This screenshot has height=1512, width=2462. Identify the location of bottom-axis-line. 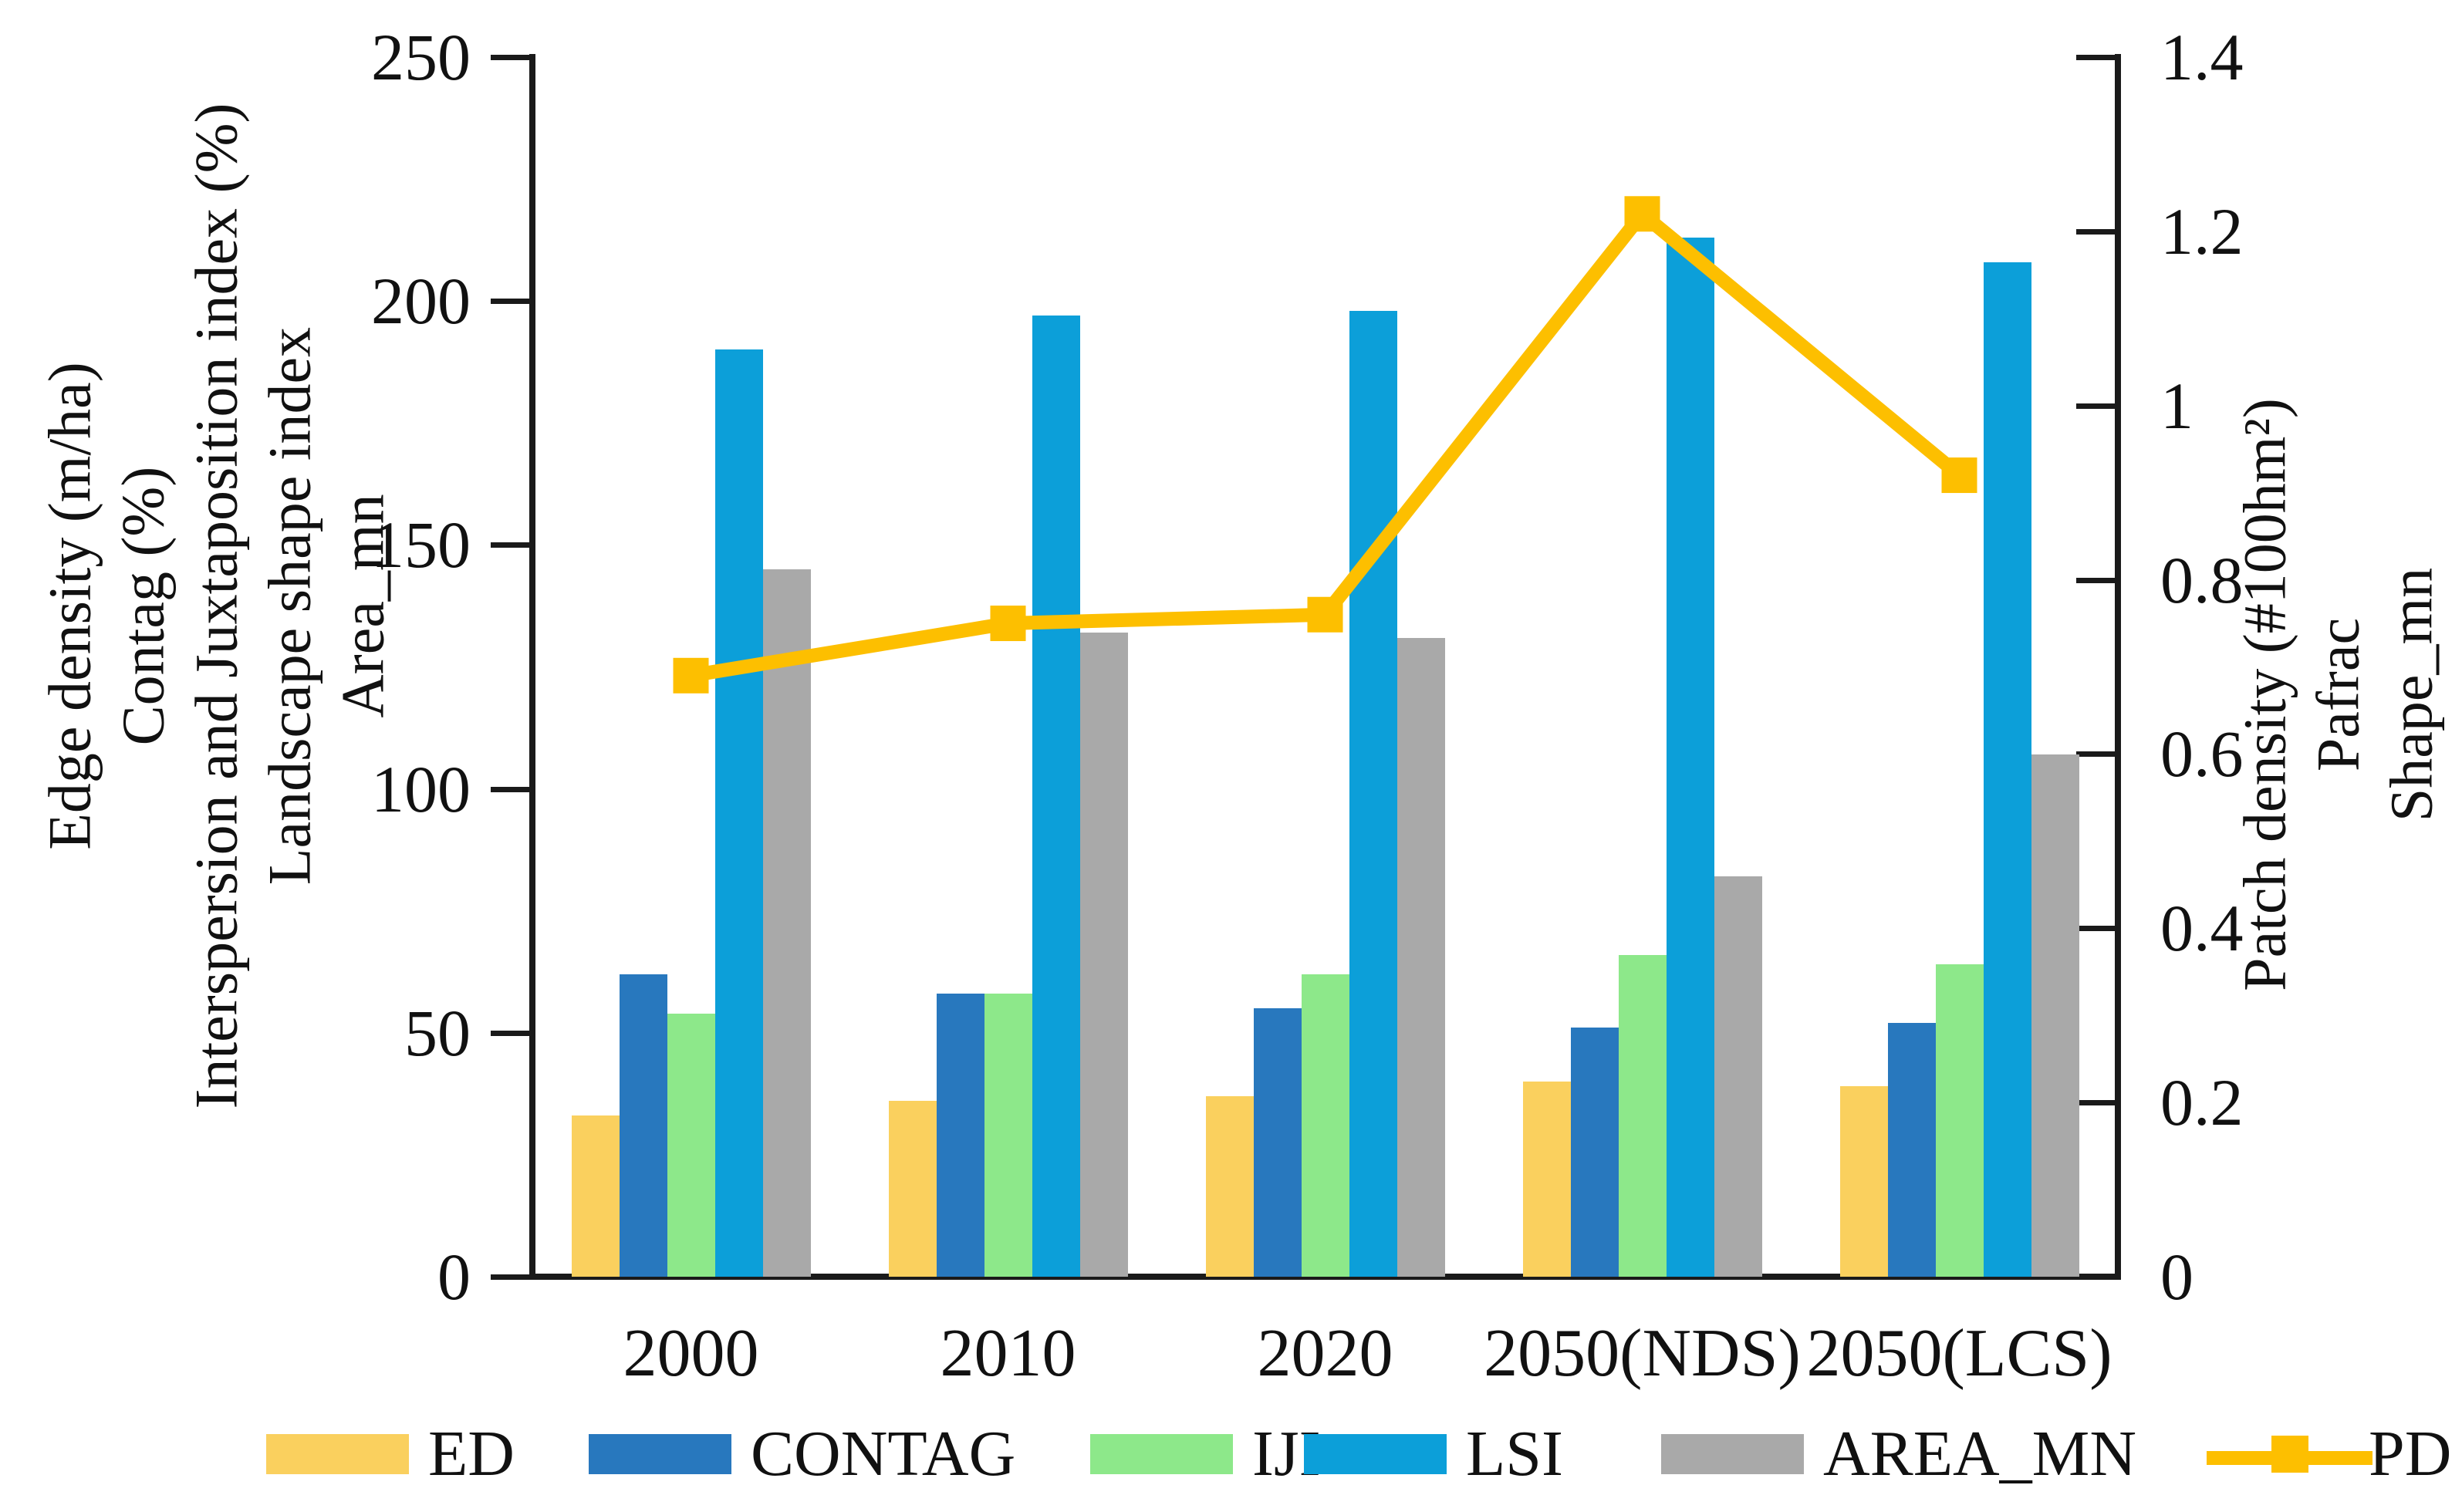
(1325, 1277).